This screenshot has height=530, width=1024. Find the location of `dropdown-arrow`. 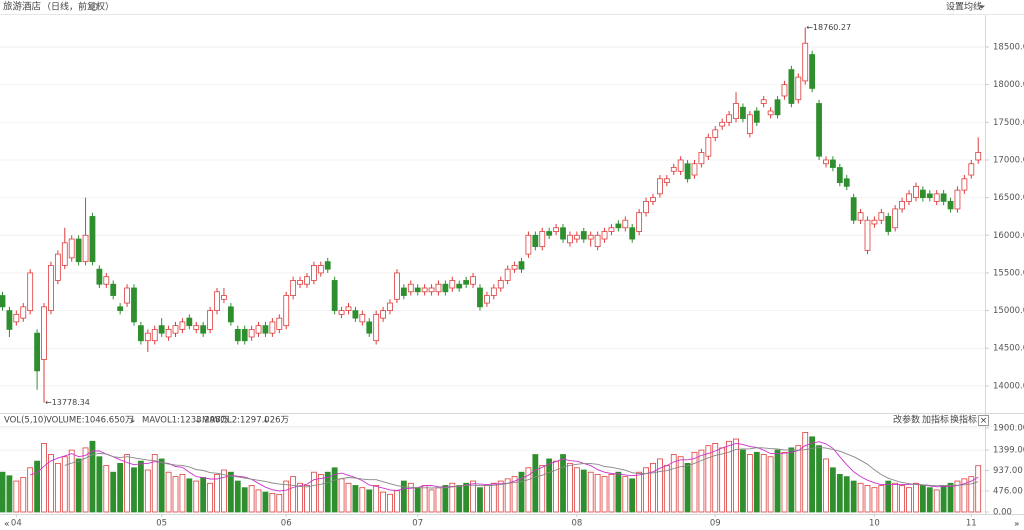

dropdown-arrow is located at coordinates (982, 7).